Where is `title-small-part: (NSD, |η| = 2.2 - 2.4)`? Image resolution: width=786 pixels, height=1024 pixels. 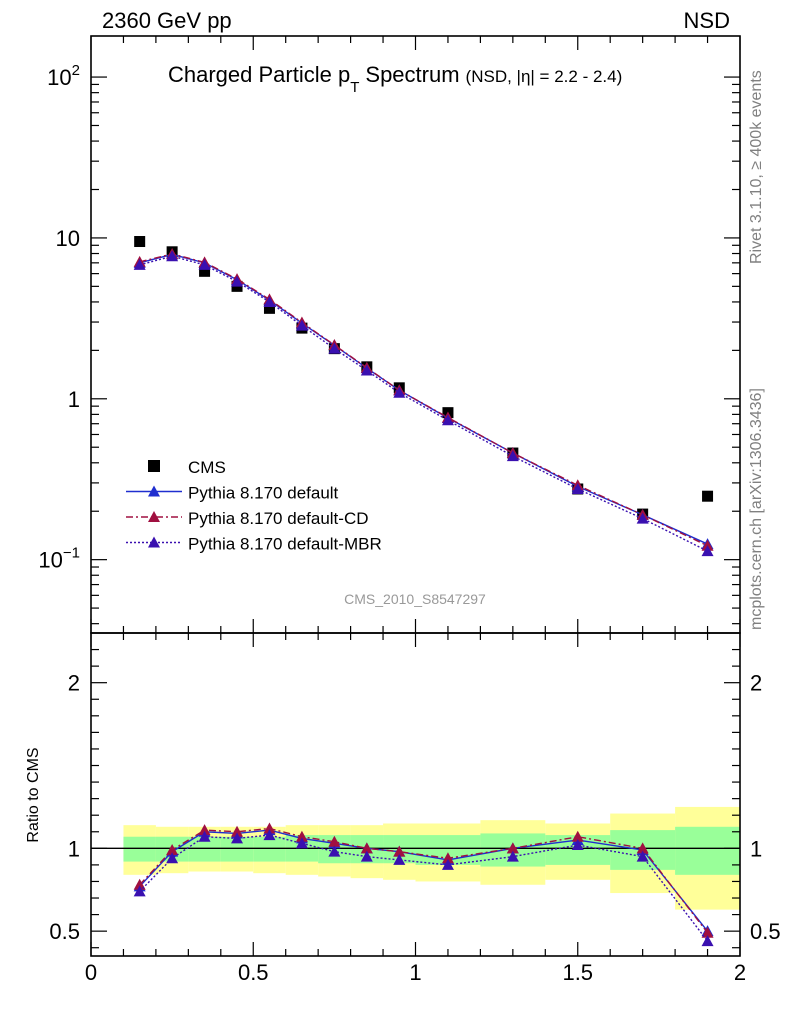
title-small-part: (NSD, |η| = 2.2 - 2.4) is located at coordinates (544, 76).